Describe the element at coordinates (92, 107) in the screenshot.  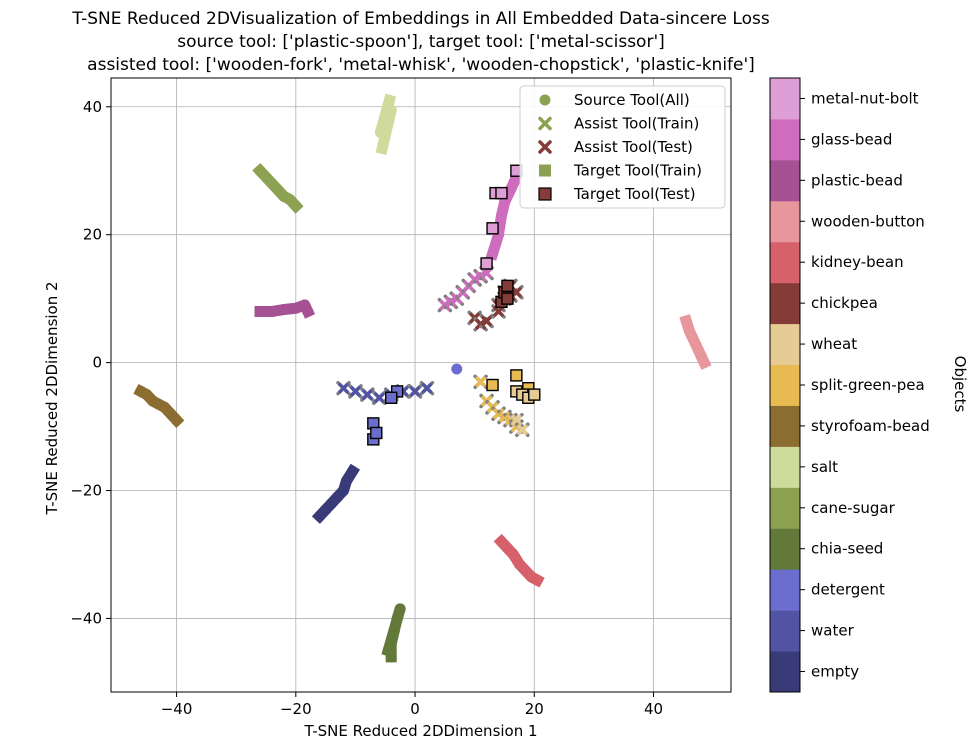
I see `y-tick-label: 40` at that location.